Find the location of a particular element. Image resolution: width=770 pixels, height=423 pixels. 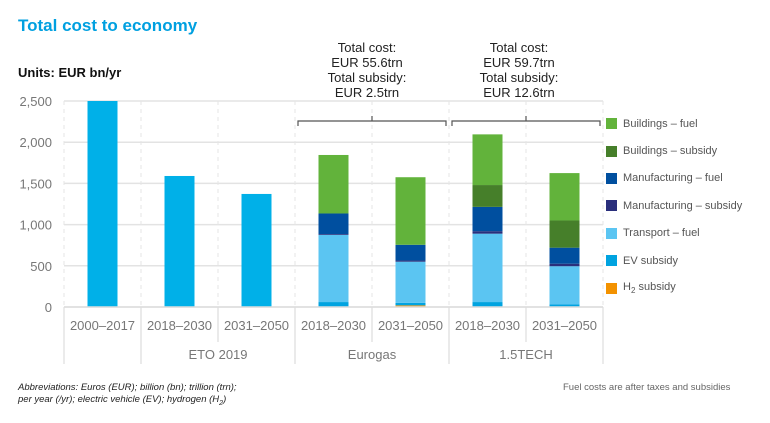

legend-item: H2 subsidy is located at coordinates (674, 287).